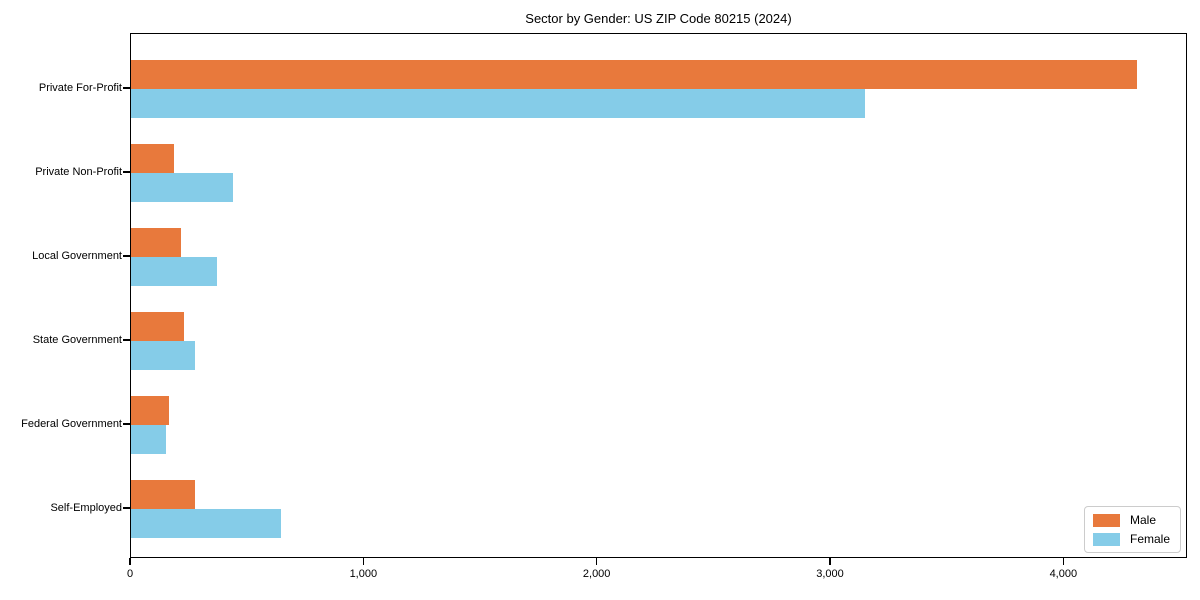  I want to click on bar-male-local-government, so click(156, 242).